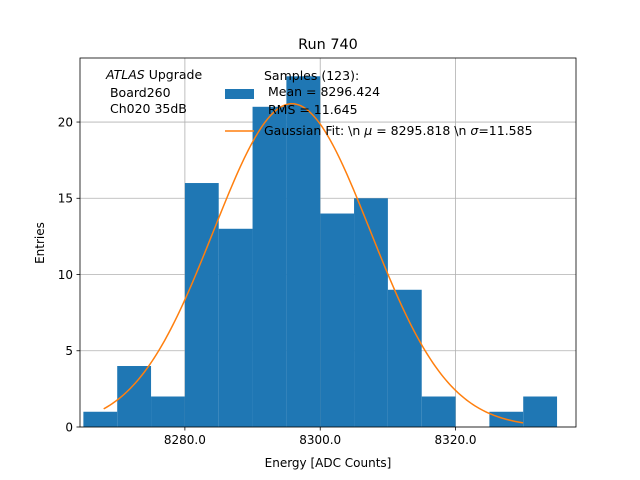 This screenshot has width=640, height=480. Describe the element at coordinates (328, 45) in the screenshot. I see `chart-title: Run 740` at that location.